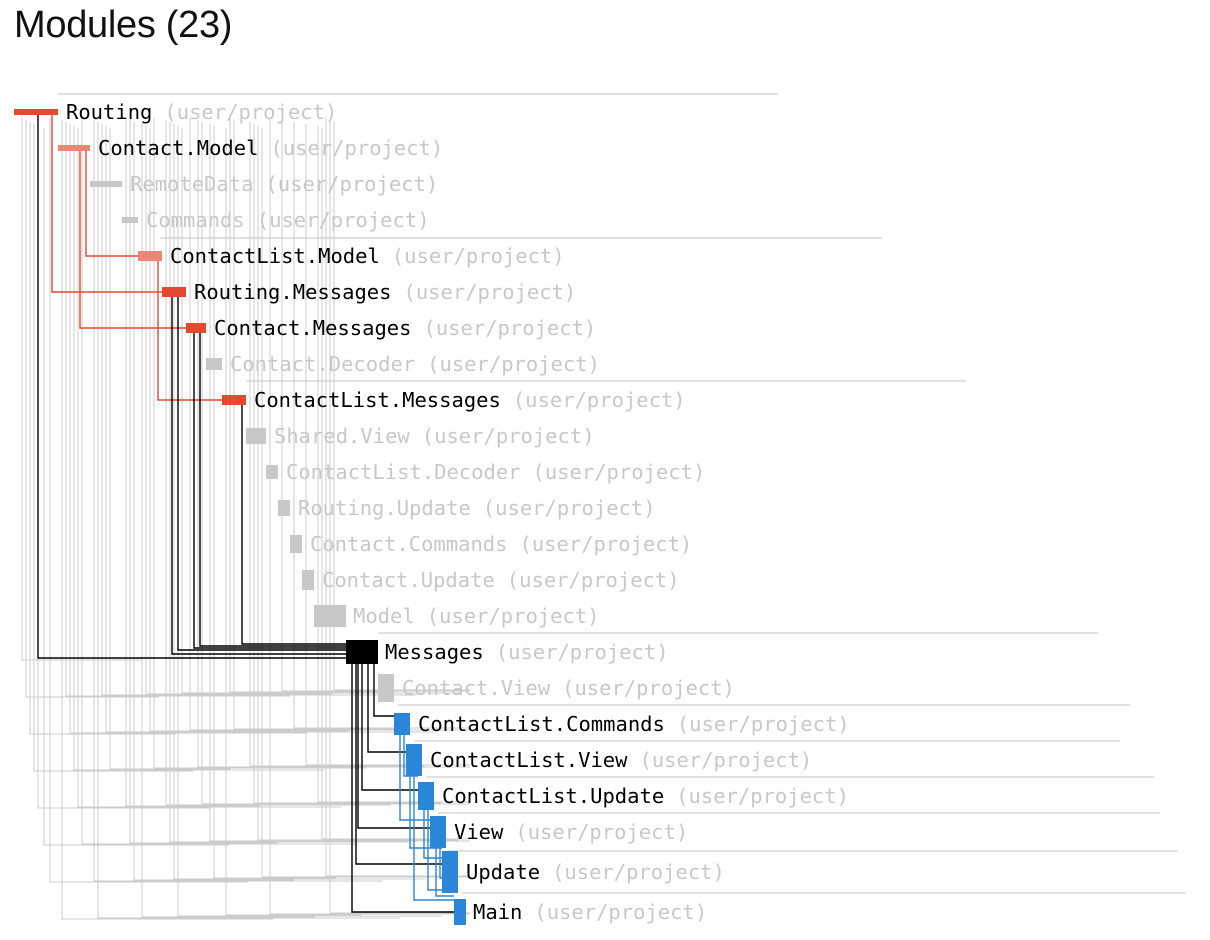 Image resolution: width=1210 pixels, height=940 pixels. Describe the element at coordinates (609, 760) in the screenshot. I see `module-row: ContactList.View (user/project)` at that location.